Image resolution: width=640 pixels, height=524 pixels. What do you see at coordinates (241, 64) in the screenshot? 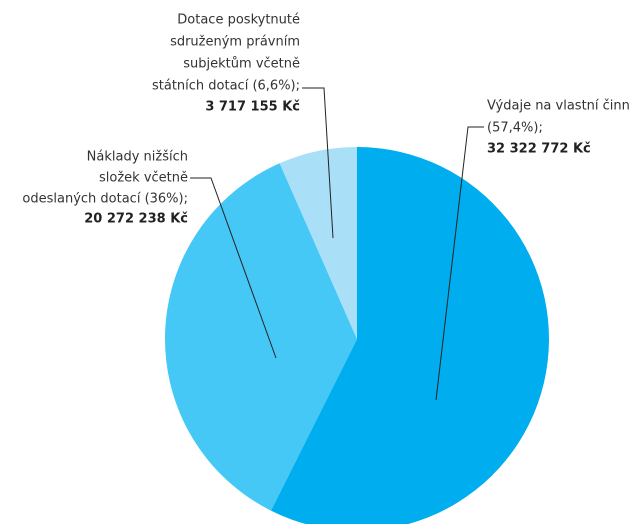
I see `slice-label: subjektům včetně` at bounding box center [241, 64].